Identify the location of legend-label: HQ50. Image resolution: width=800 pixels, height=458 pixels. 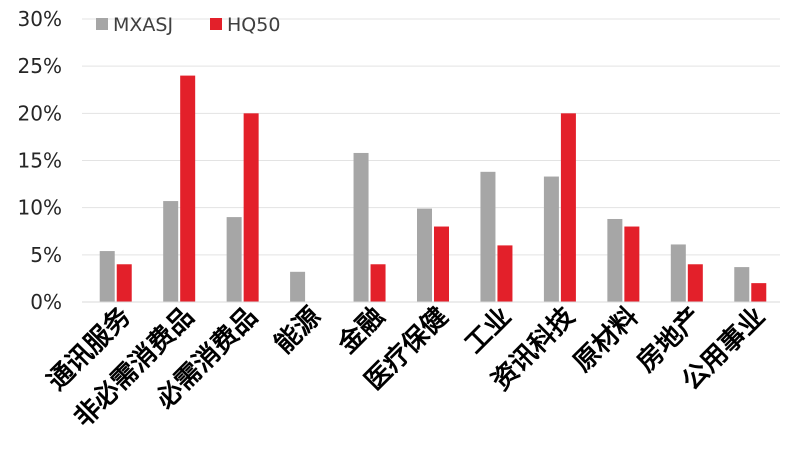
(253, 25).